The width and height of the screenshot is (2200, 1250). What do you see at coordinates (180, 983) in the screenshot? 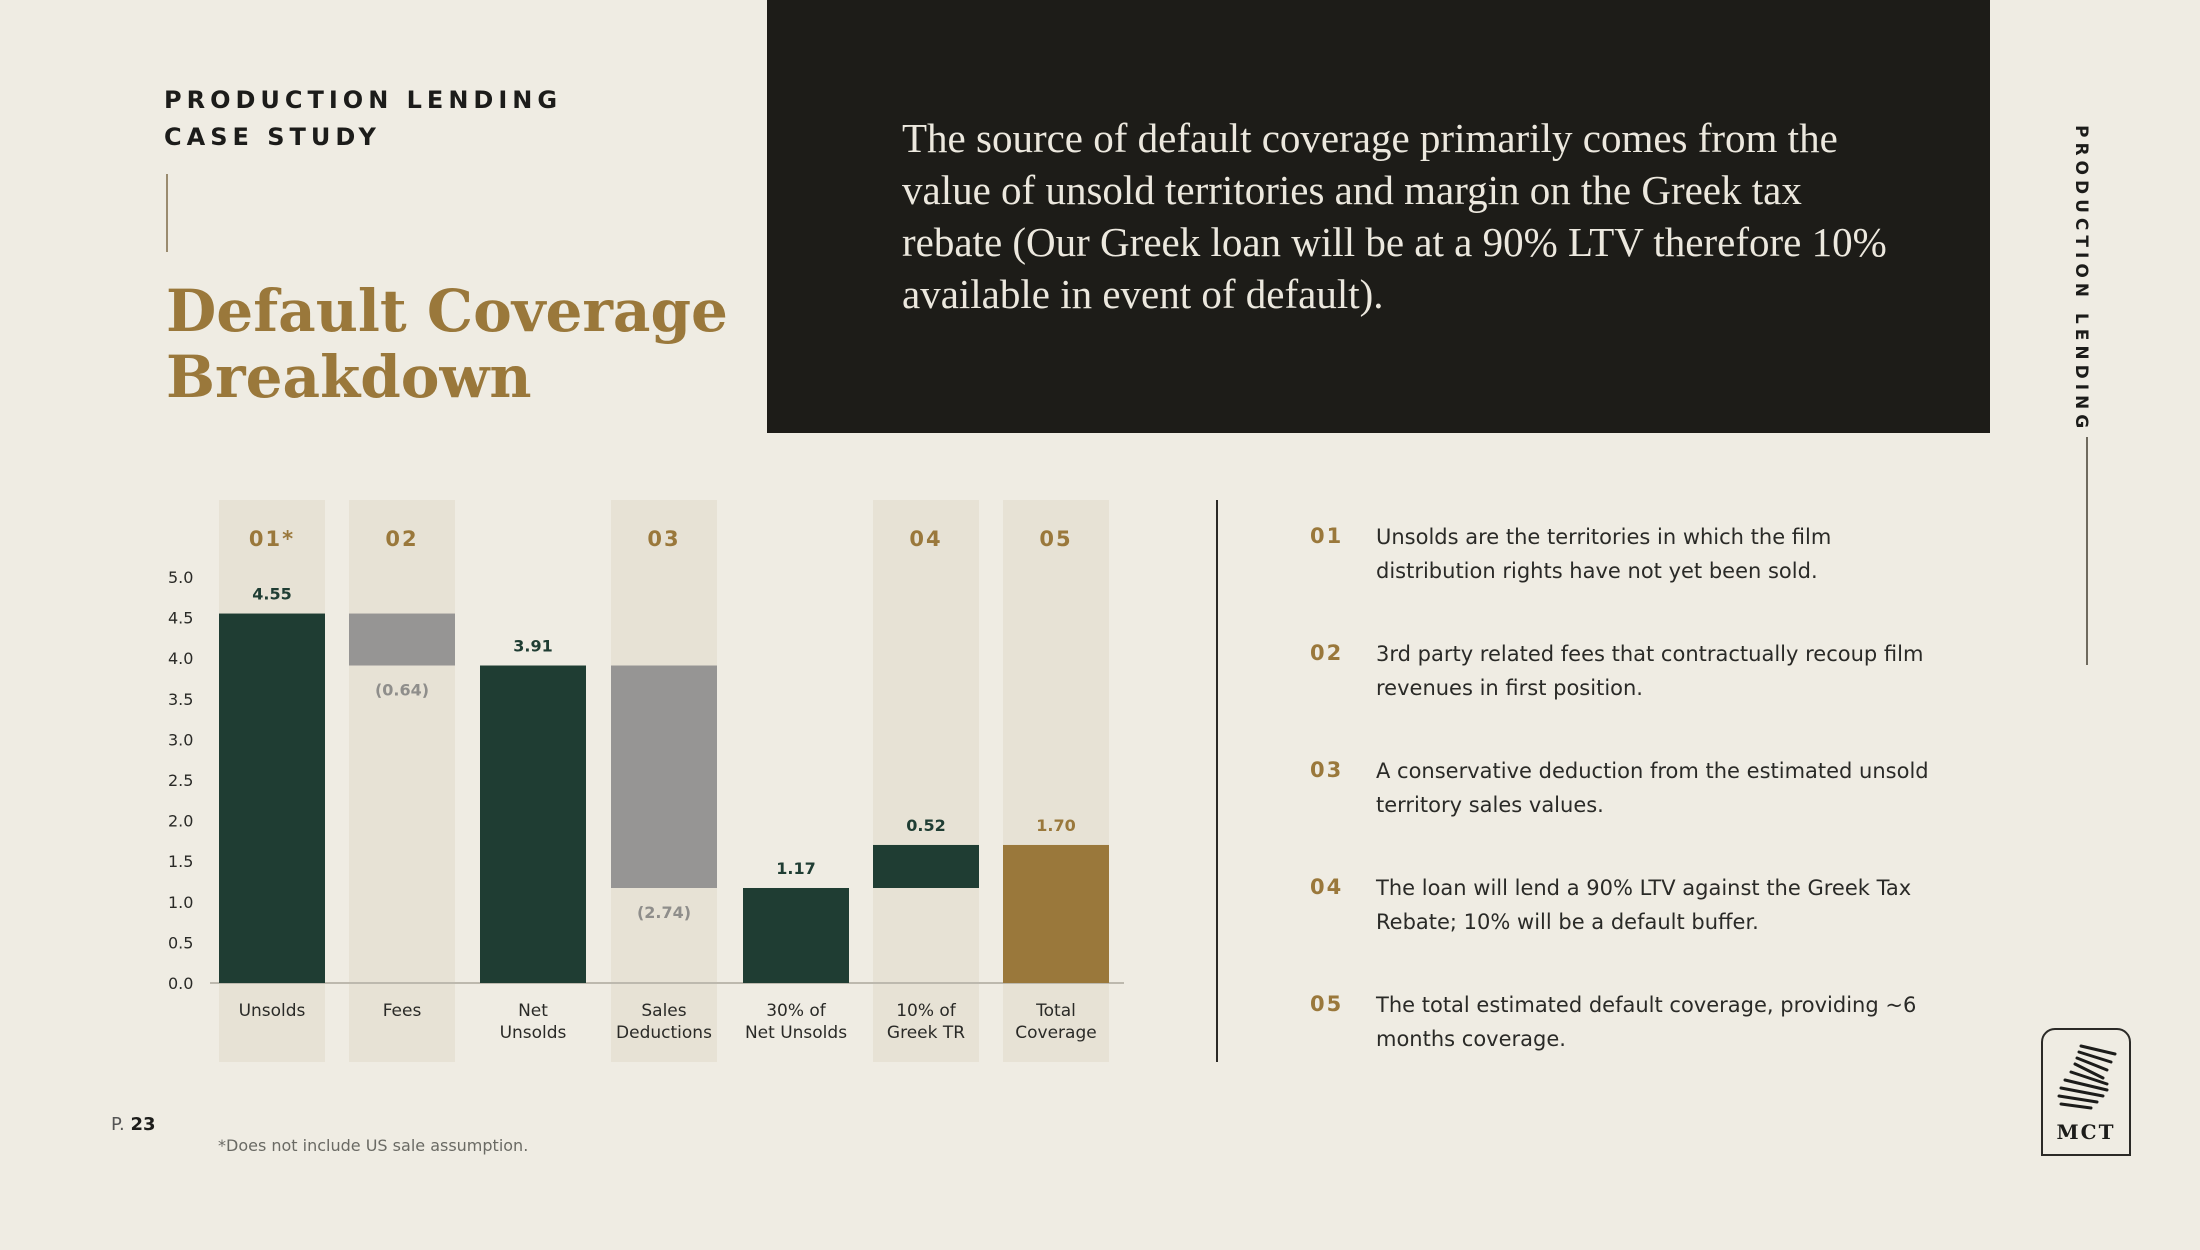
I see `y-tick-label: 0.0` at bounding box center [180, 983].